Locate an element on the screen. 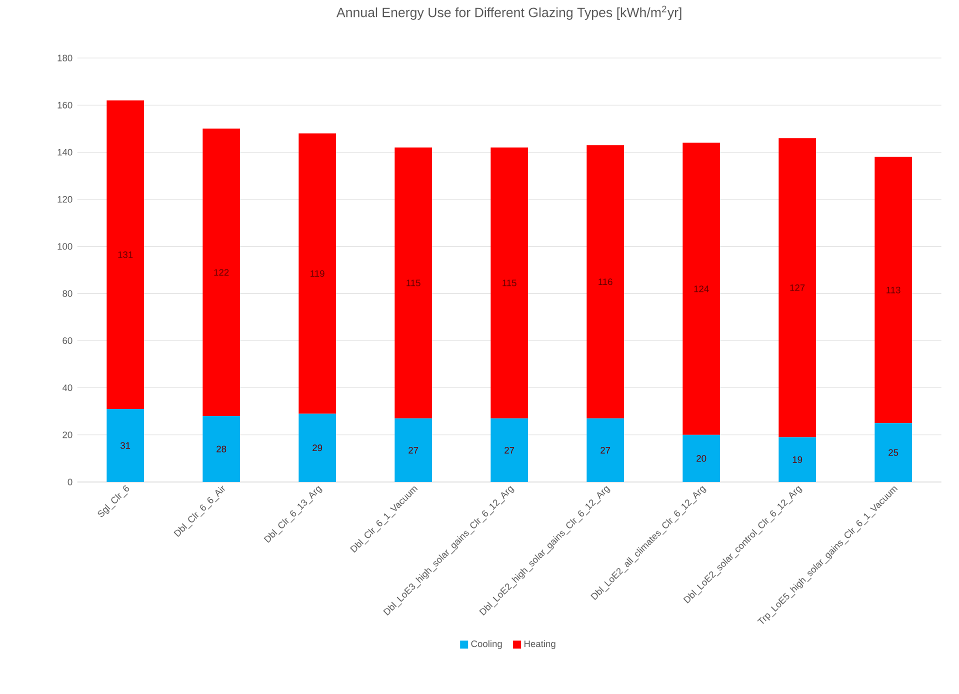 This screenshot has height=694, width=959. data-label: 122 is located at coordinates (221, 272).